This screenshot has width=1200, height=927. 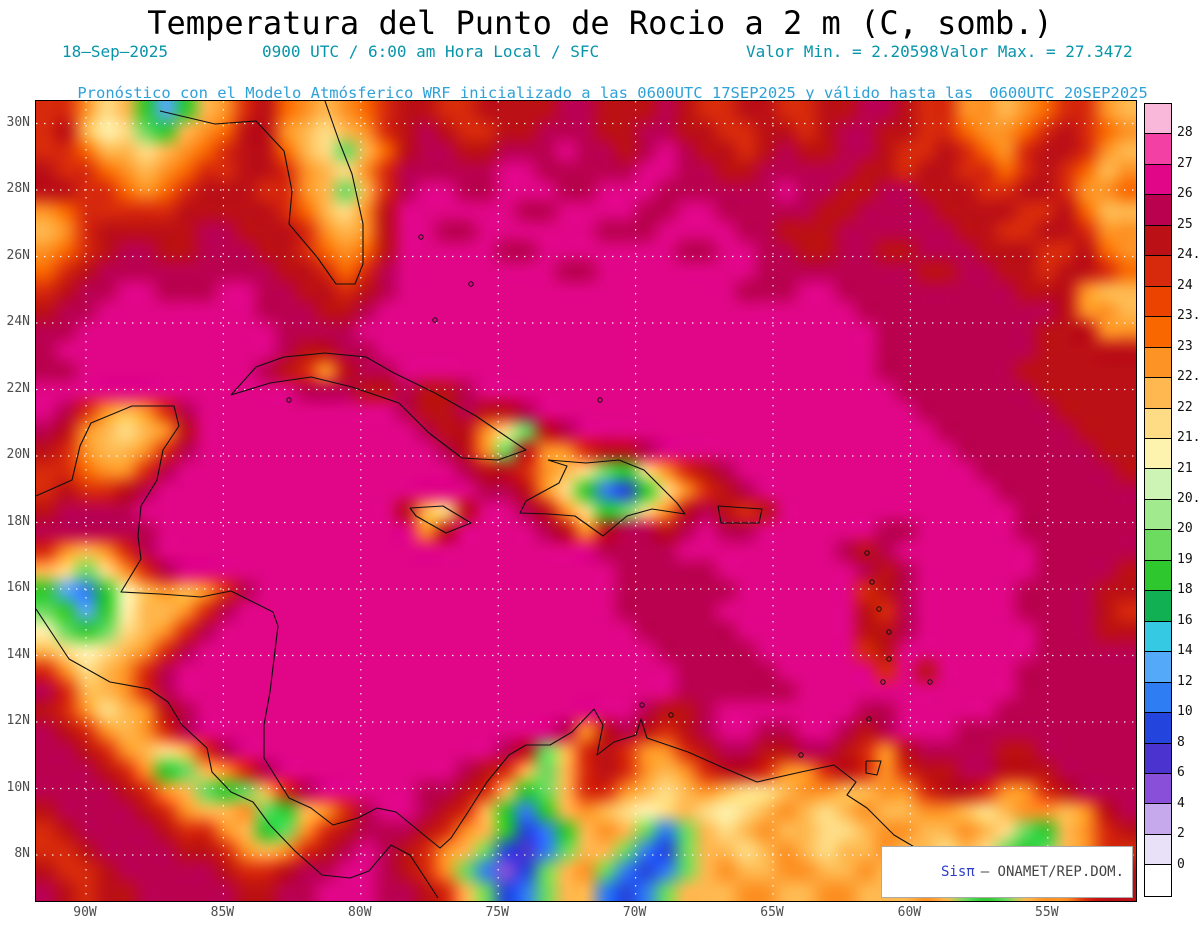 I want to click on attribution-box: Sisπ – ONAMET/REP.DOM., so click(x=1007, y=872).